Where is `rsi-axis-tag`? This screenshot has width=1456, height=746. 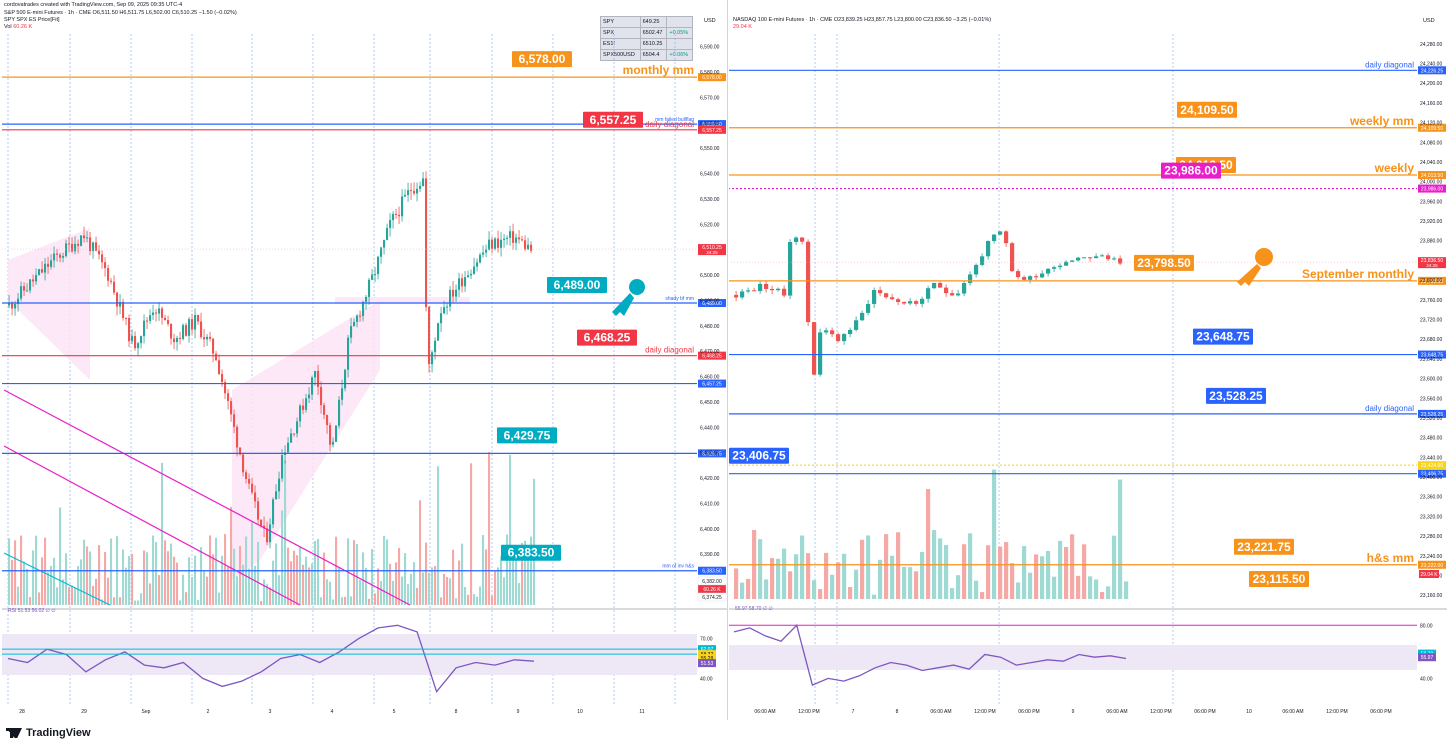
rsi-axis-tag is located at coordinates (707, 649).